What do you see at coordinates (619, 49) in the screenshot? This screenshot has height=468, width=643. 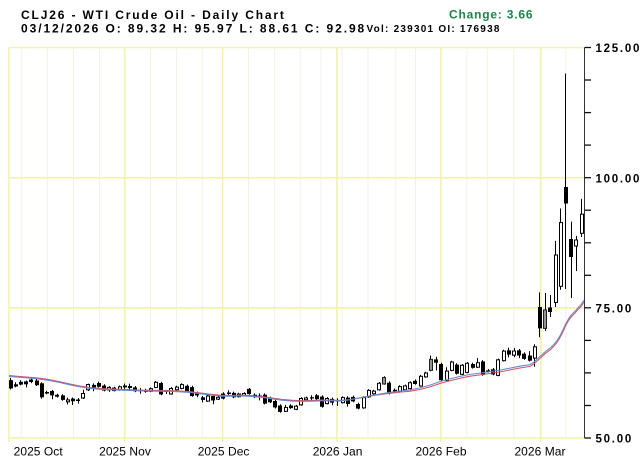 I see `svg-text: 125.00` at bounding box center [619, 49].